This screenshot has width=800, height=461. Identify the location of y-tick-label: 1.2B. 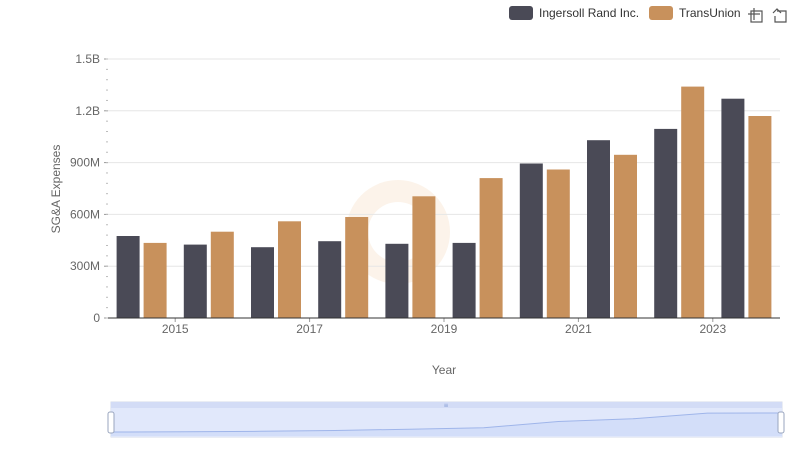
(87, 111).